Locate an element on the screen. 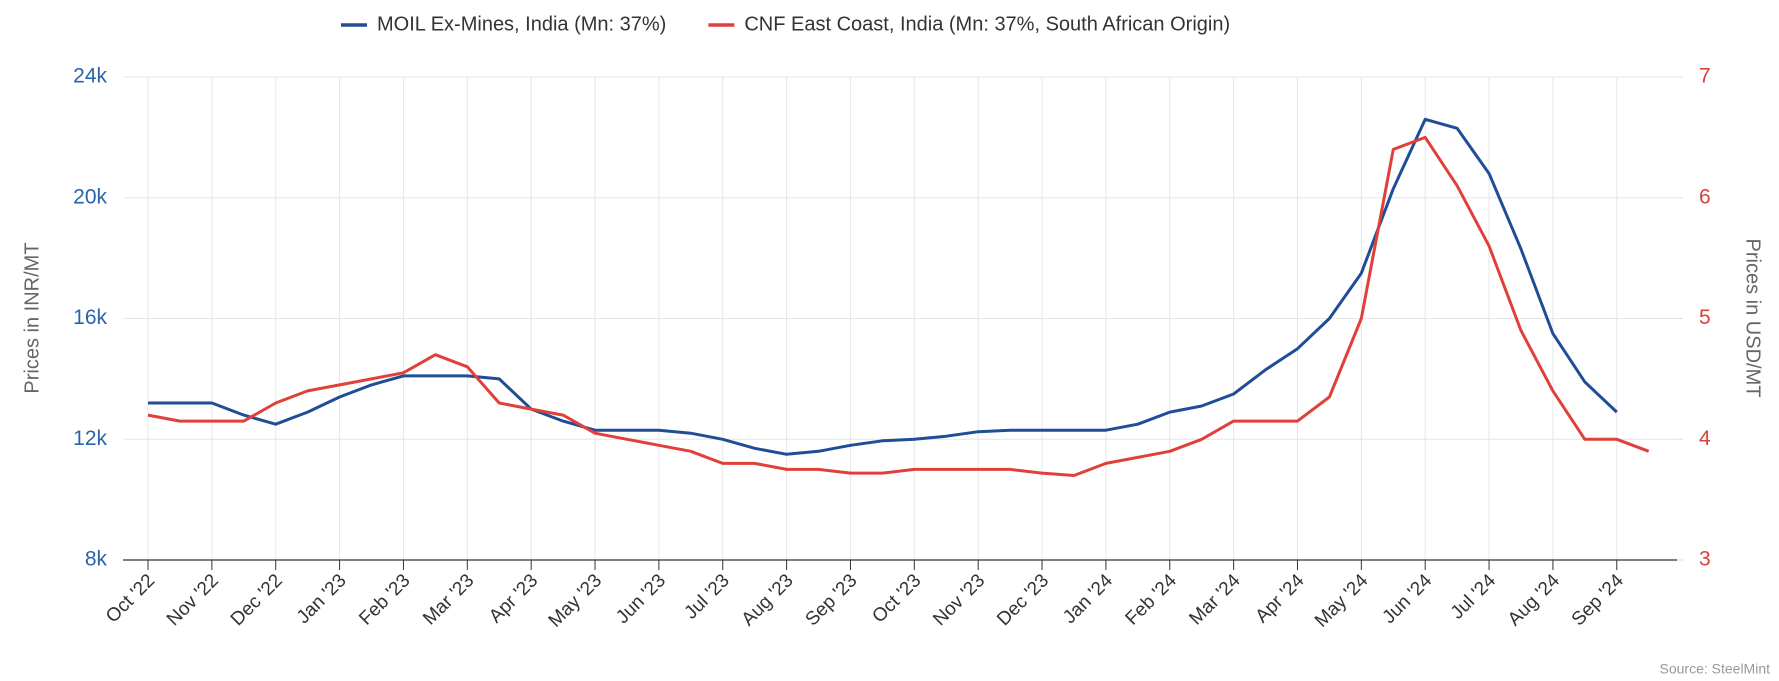 The image size is (1779, 681). x-tick-label: May '24 is located at coordinates (1342, 601).